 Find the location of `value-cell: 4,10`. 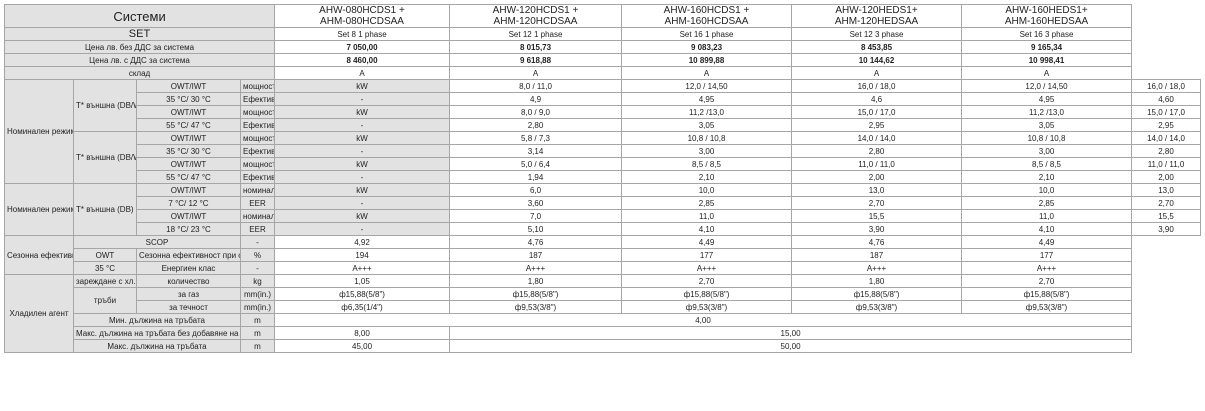

value-cell: 4,10 is located at coordinates (1047, 229).